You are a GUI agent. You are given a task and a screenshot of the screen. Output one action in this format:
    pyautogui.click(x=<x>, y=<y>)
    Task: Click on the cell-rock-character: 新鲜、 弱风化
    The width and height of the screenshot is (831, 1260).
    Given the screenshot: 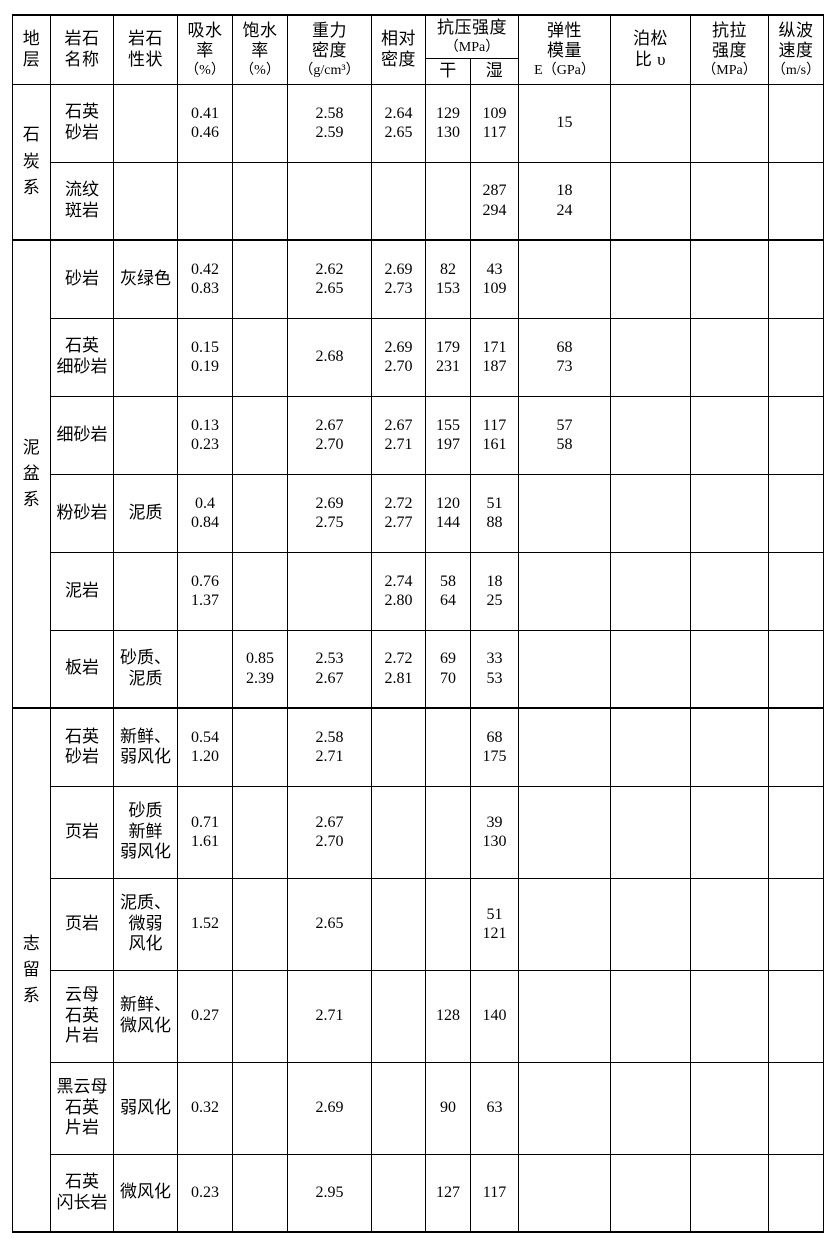 What is the action you would take?
    pyautogui.click(x=145, y=747)
    